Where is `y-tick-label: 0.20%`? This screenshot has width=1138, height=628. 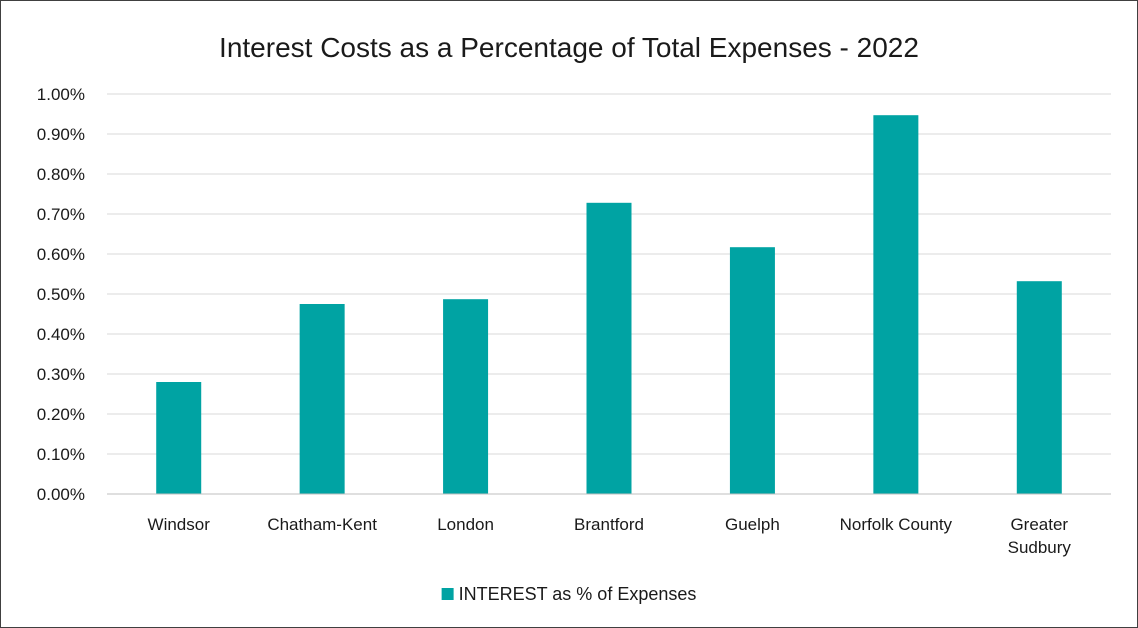 y-tick-label: 0.20% is located at coordinates (61, 414).